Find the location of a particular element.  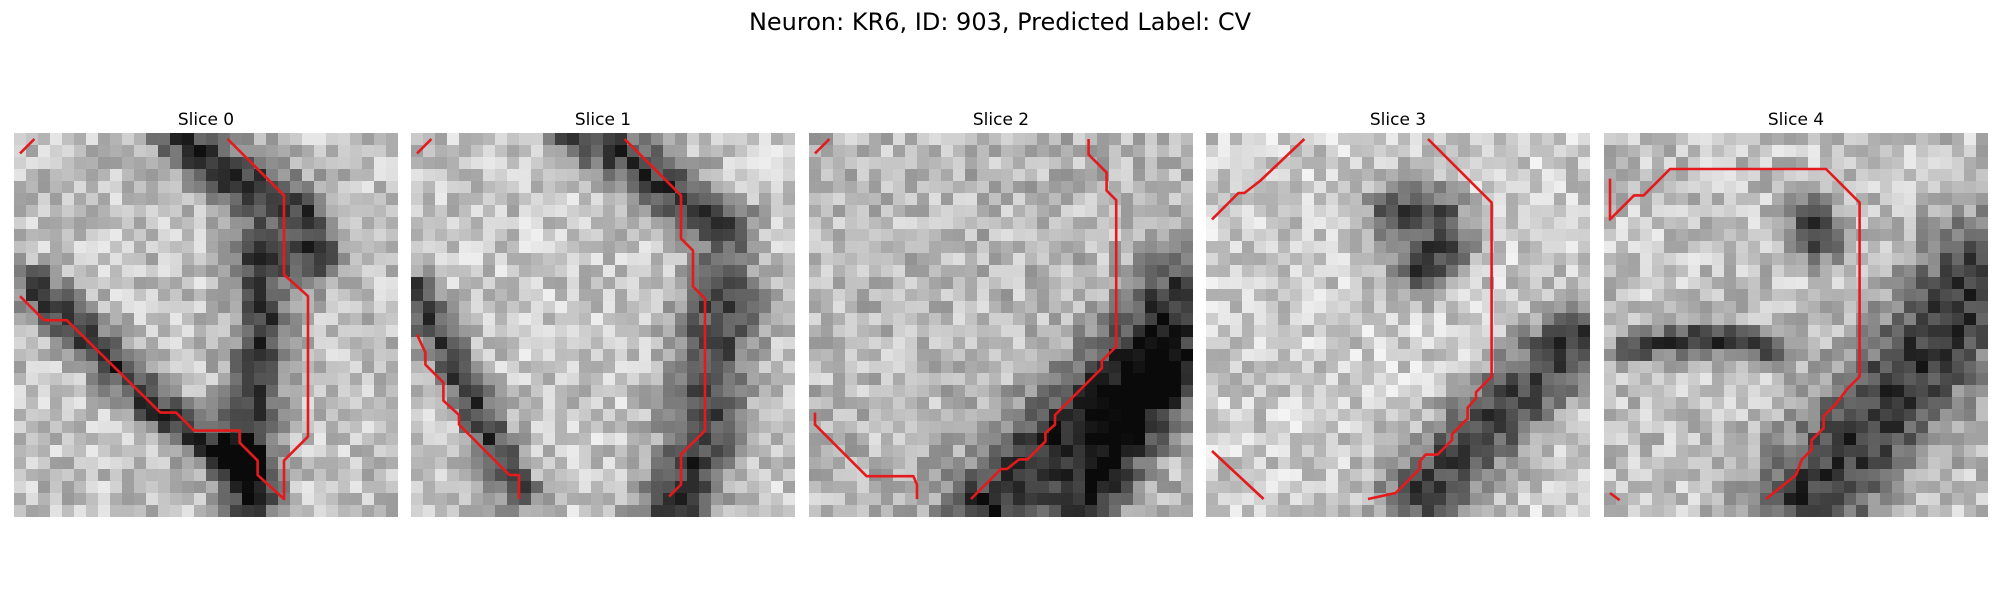

slice-panel-4: Slice 4 is located at coordinates (1796, 312).